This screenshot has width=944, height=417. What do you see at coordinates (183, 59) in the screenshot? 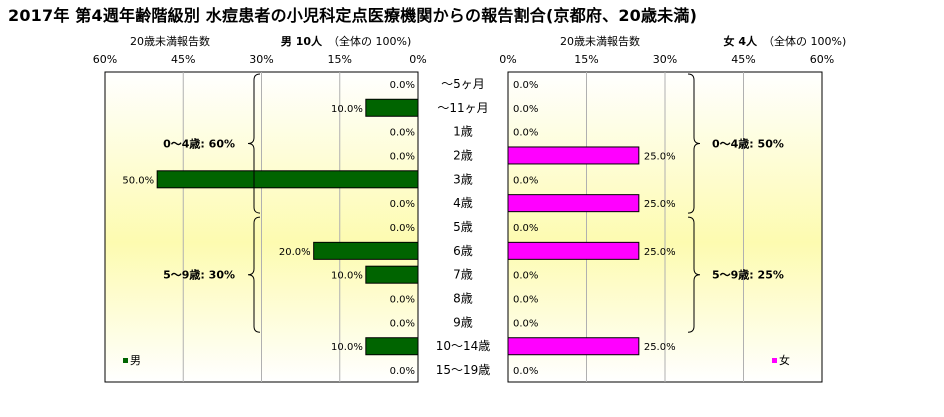
I see `left-tick-label: 45%` at bounding box center [183, 59].